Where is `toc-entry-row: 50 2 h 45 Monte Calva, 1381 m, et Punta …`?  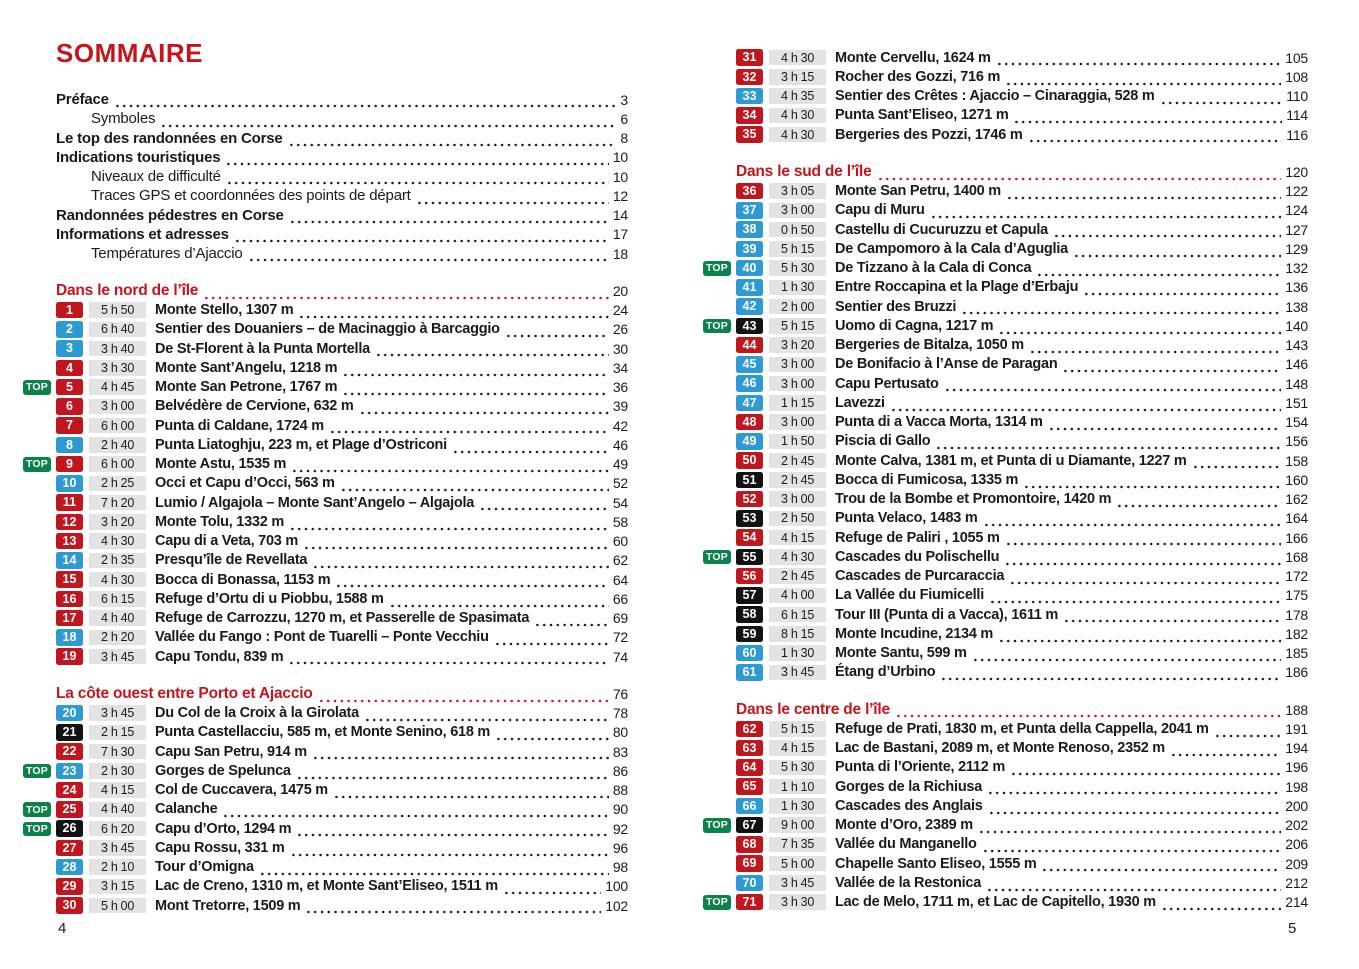 toc-entry-row: 50 2 h 45 Monte Calva, 1381 m, et Punta … is located at coordinates (1022, 461).